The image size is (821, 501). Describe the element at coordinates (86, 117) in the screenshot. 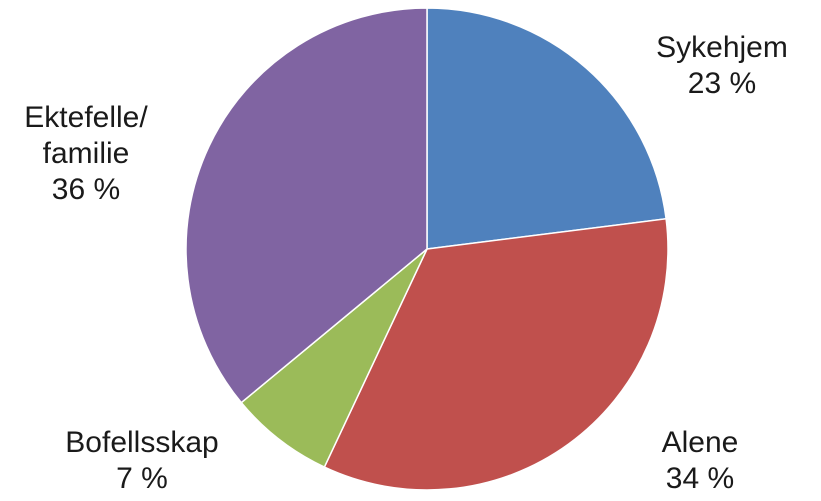

I see `label-ektefelle-line1: Ektefelle/` at that location.